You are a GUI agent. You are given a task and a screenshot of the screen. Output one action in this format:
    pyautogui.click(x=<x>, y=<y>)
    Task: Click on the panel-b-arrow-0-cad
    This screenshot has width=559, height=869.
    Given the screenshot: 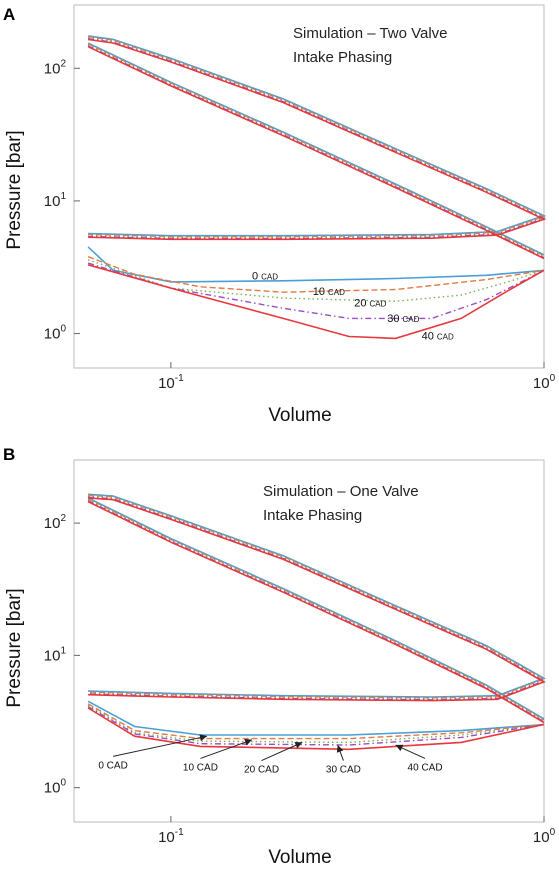 What is the action you would take?
    pyautogui.click(x=160, y=746)
    